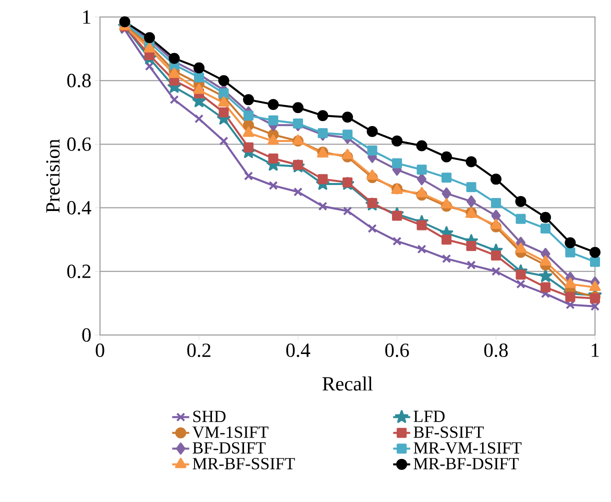 The image size is (611, 502). What do you see at coordinates (86, 335) in the screenshot?
I see `y-tick-label: 0` at bounding box center [86, 335].